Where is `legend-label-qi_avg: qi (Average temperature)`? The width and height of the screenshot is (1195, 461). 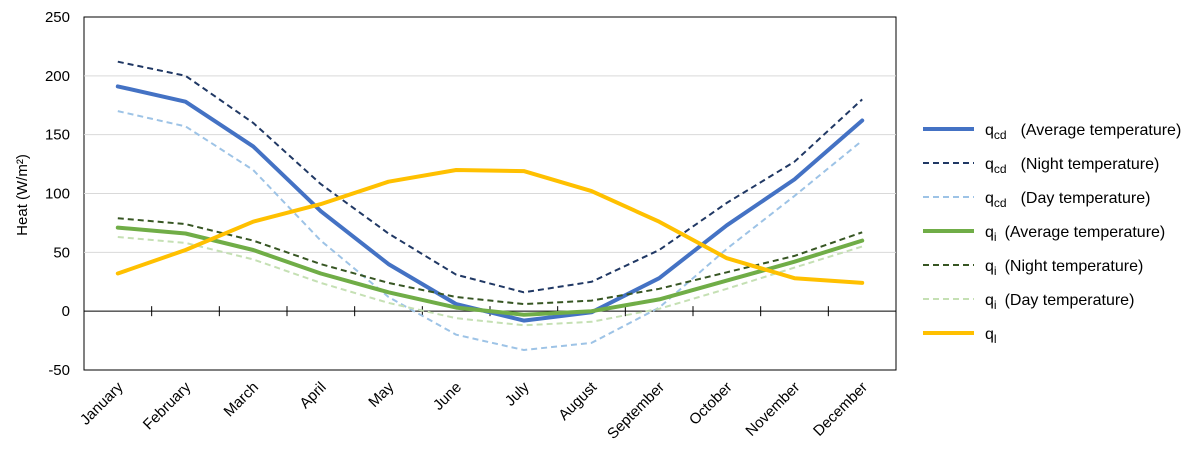
legend-label-qi_avg: qi (Average temperature) is located at coordinates (1075, 234).